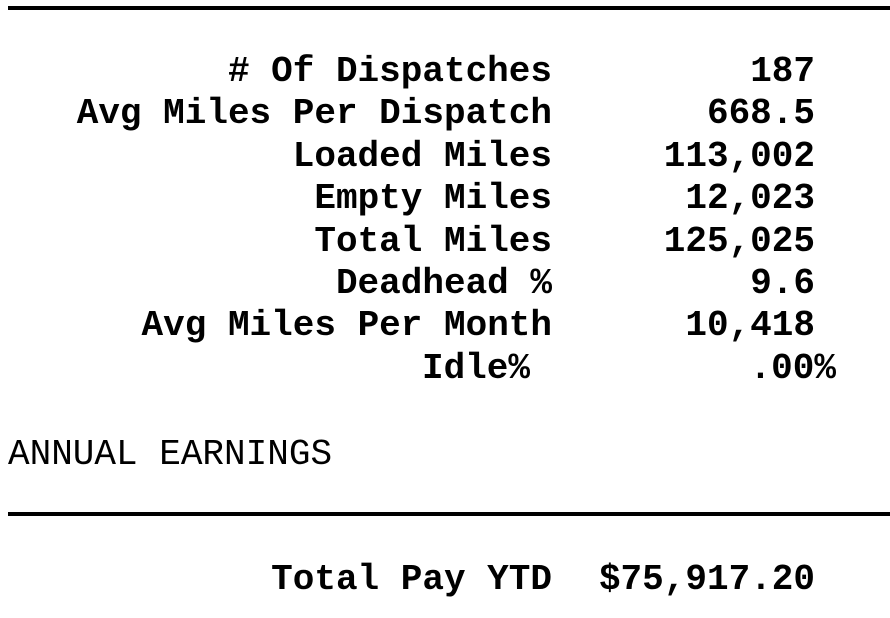 The height and width of the screenshot is (618, 890). What do you see at coordinates (449, 8) in the screenshot?
I see `top-rule` at bounding box center [449, 8].